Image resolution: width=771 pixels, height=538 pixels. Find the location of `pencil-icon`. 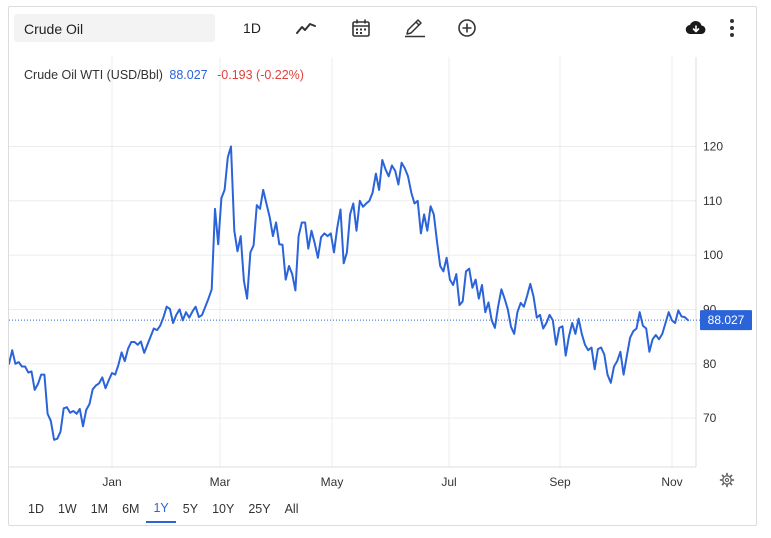

pencil-icon is located at coordinates (415, 28).